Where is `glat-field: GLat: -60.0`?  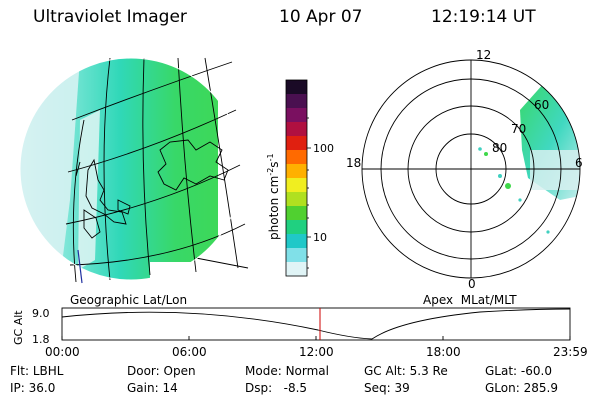 glat-field: GLat: -60.0 is located at coordinates (518, 371).